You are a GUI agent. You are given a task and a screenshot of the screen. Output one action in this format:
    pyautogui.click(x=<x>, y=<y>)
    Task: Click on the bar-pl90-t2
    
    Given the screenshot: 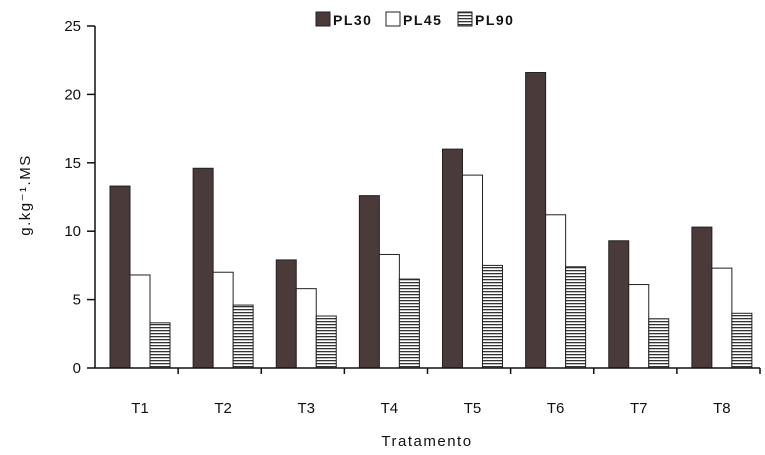 What is the action you would take?
    pyautogui.click(x=243, y=336)
    